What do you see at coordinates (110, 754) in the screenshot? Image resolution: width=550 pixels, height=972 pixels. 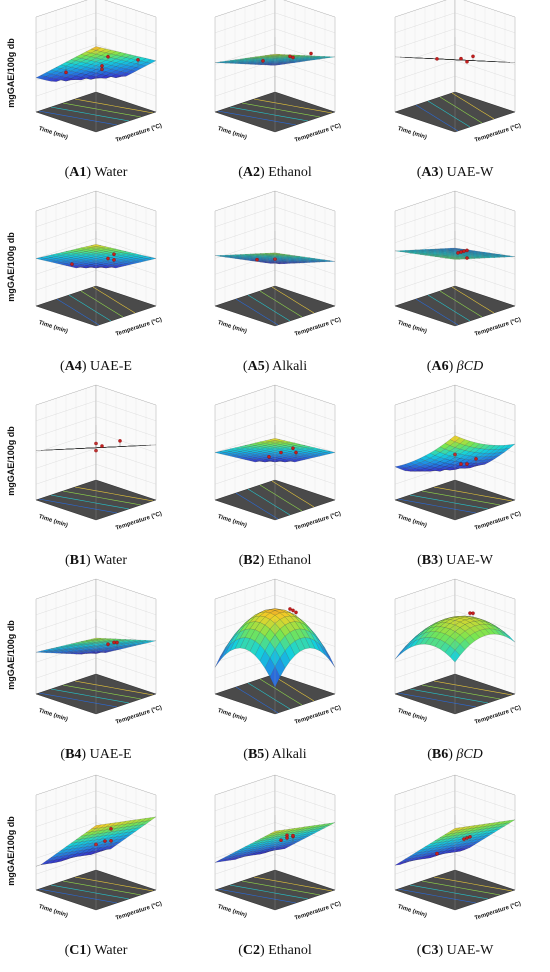 I see `panel-solvent: UAE-E` at bounding box center [110, 754].